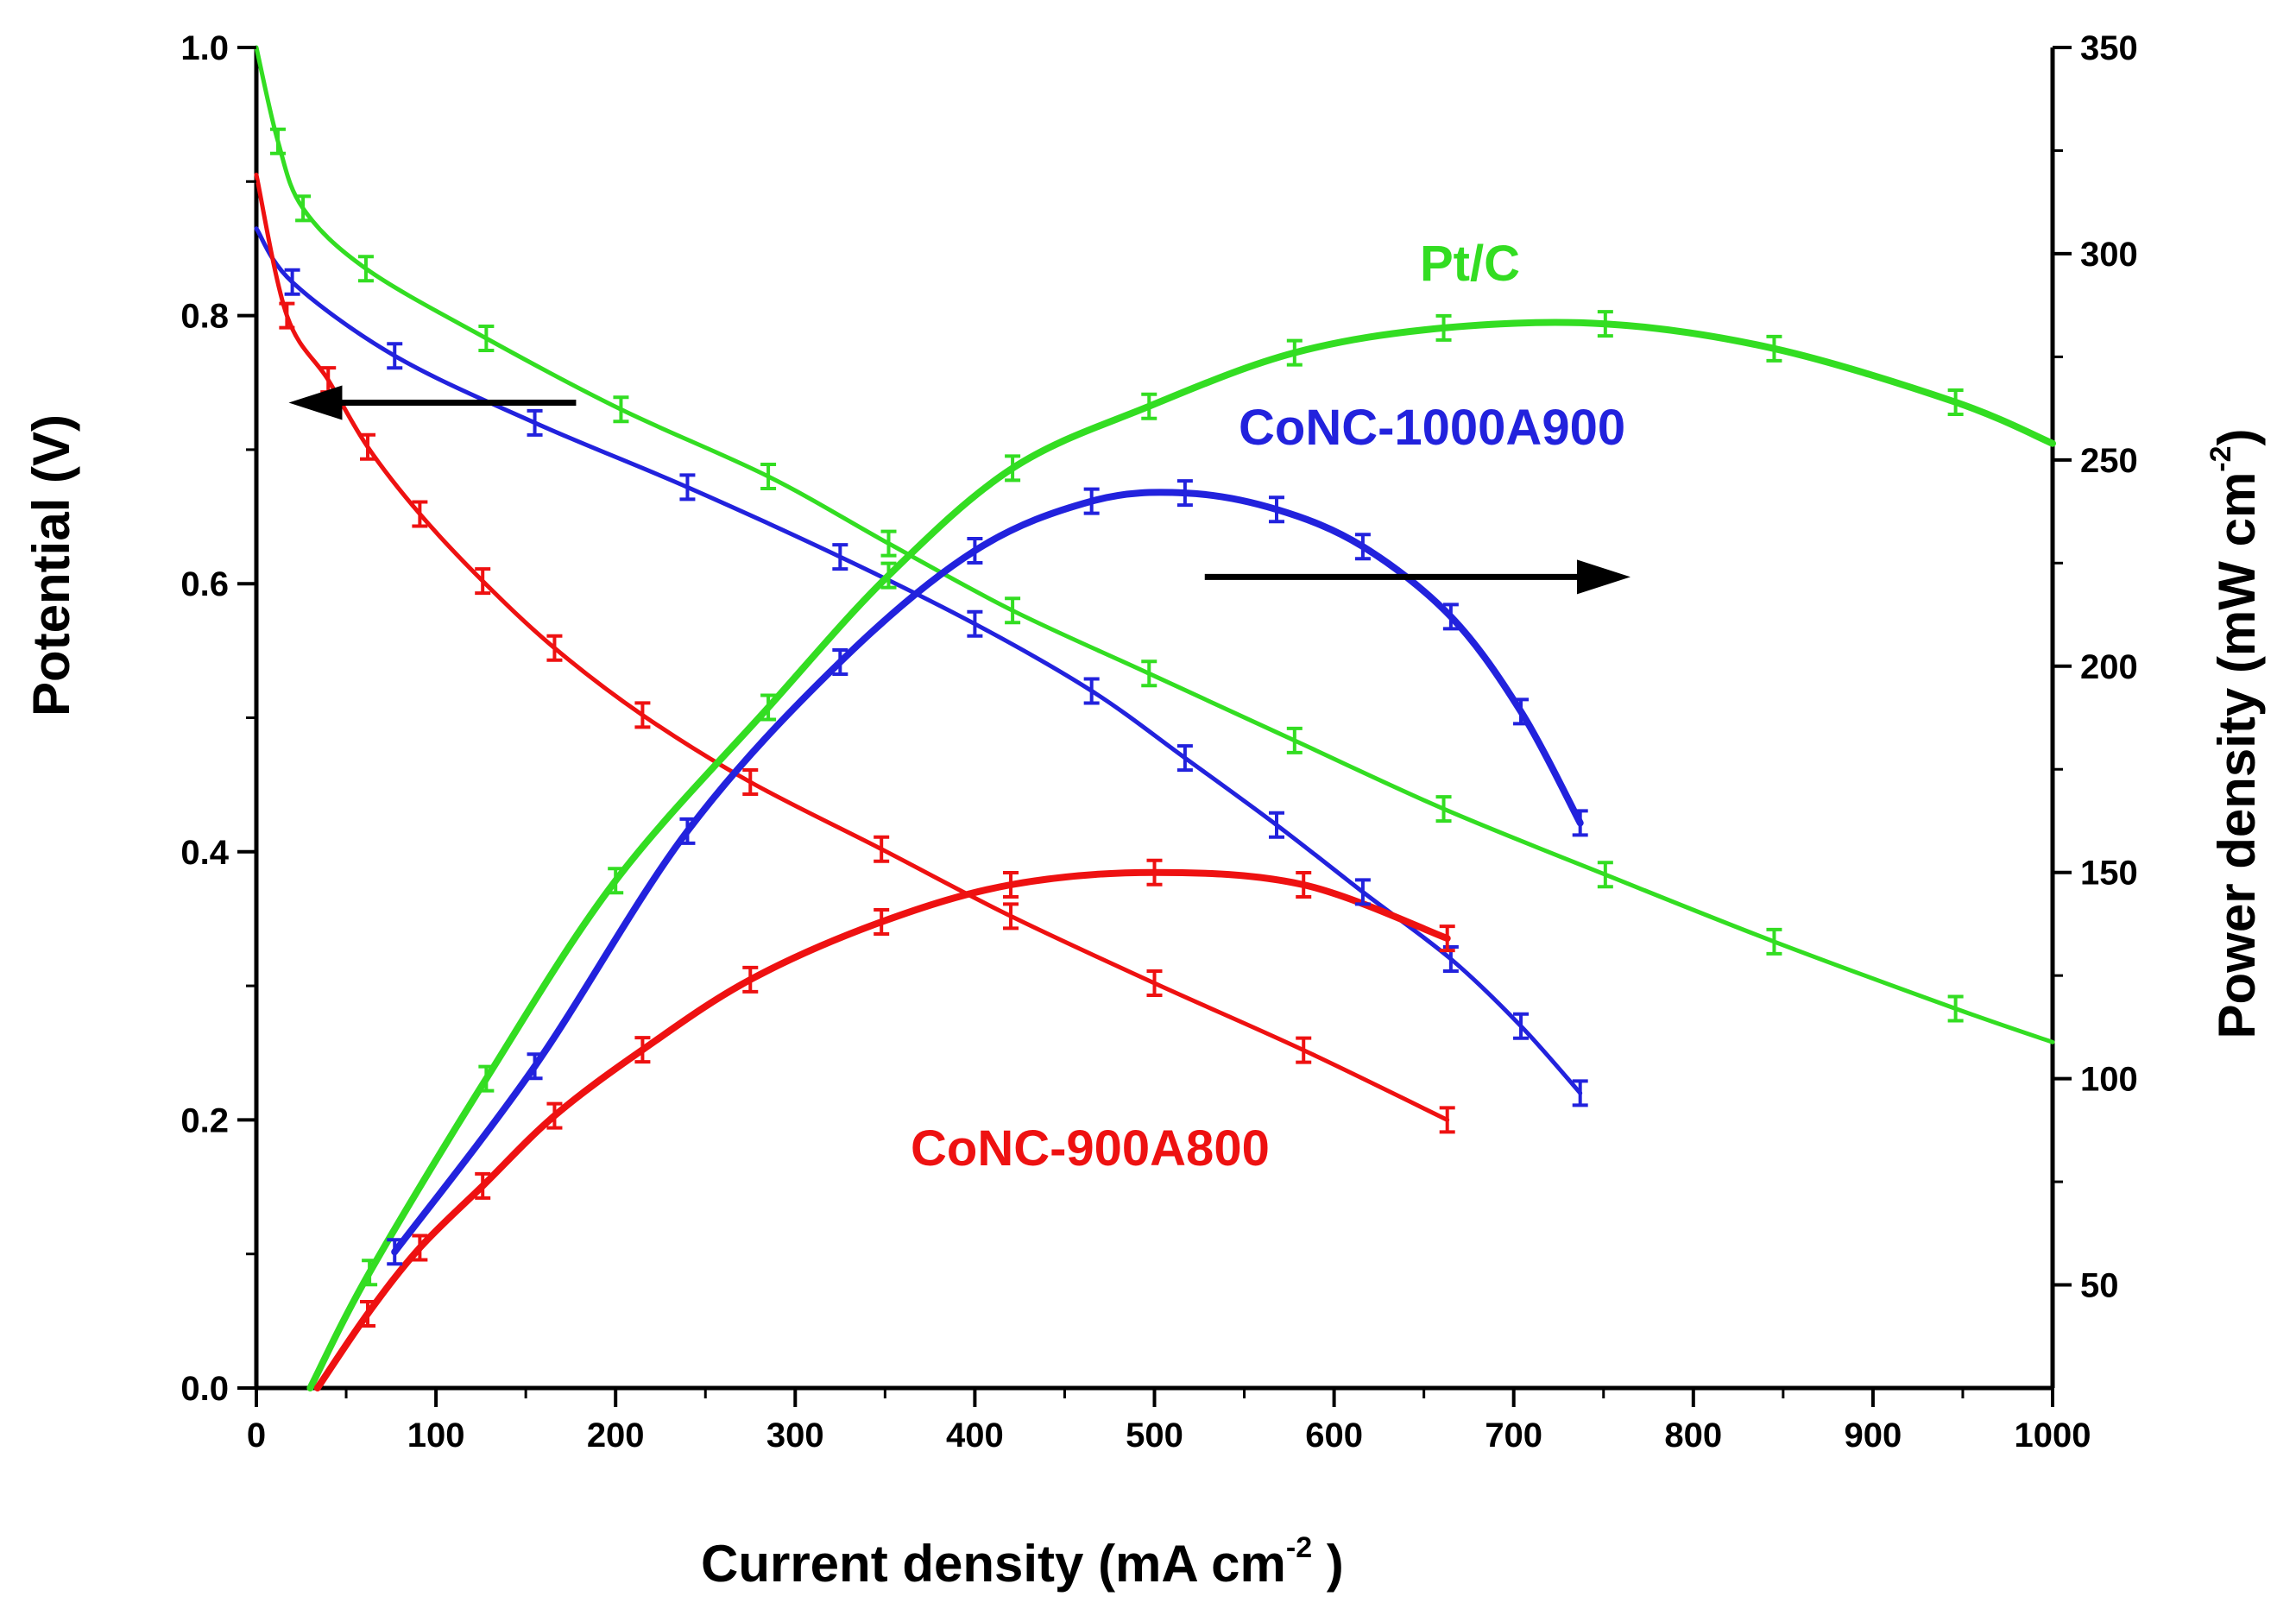 The image size is (2296, 1609). What do you see at coordinates (2053, 1435) in the screenshot?
I see `x-tick-label: 1000` at bounding box center [2053, 1435].